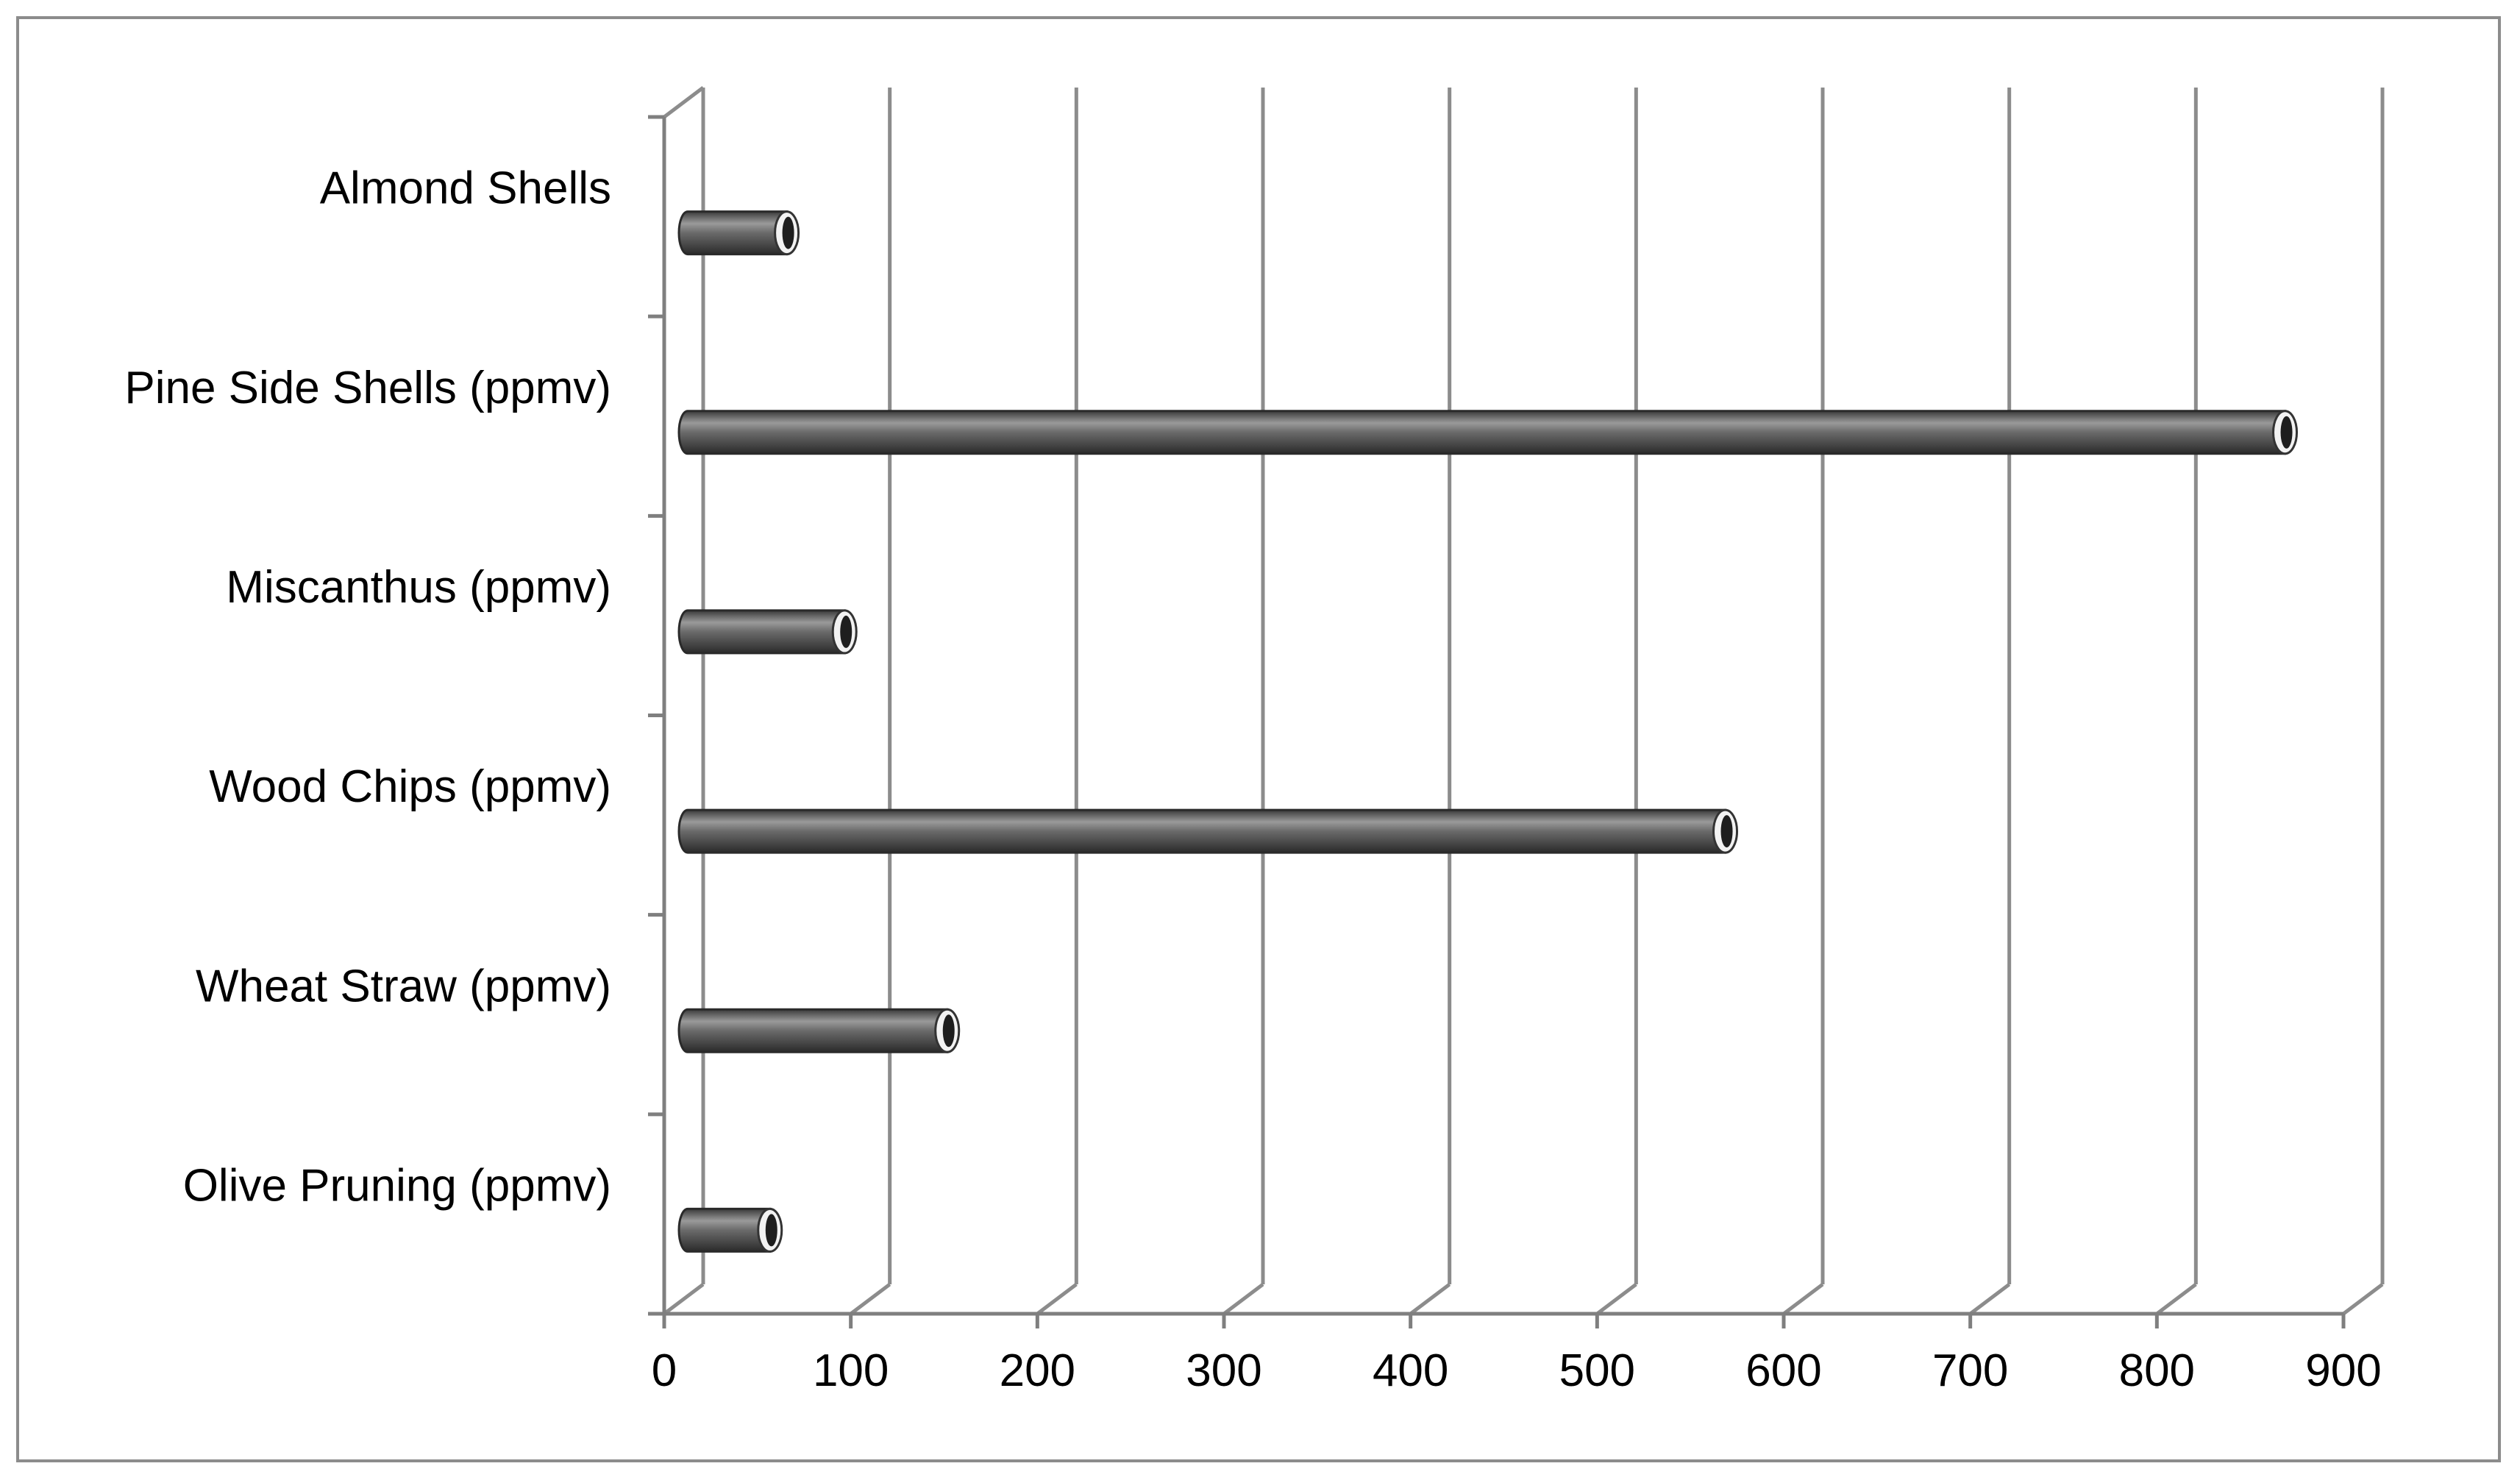 The height and width of the screenshot is (1480, 2520). Describe the element at coordinates (418, 587) in the screenshot. I see `category-label: Miscanthus (ppmv)` at that location.